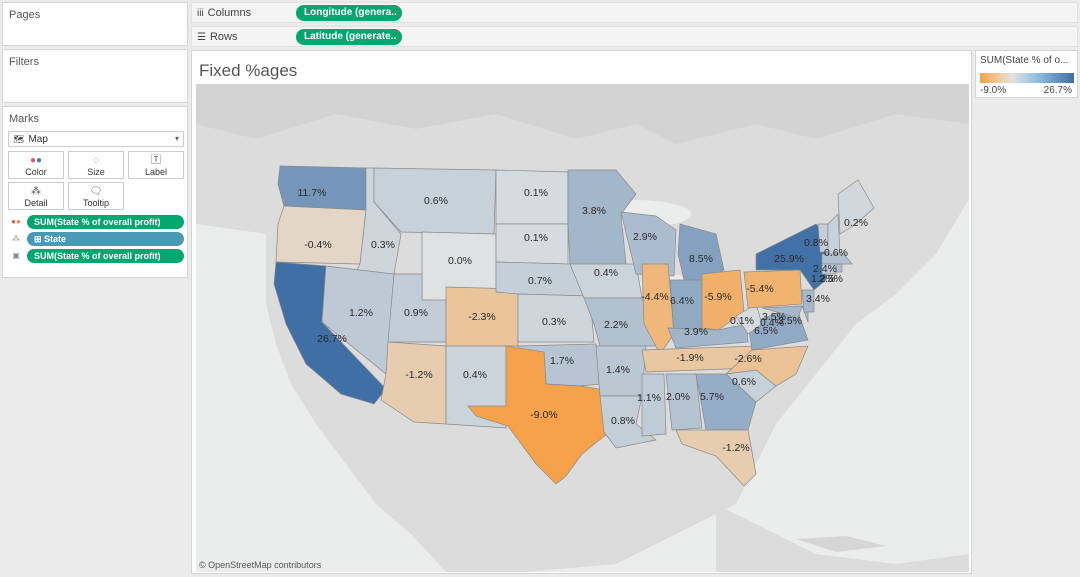 The height and width of the screenshot is (577, 1080). Describe the element at coordinates (481, 317) in the screenshot. I see `state-label-colorado: -2.3%` at that location.